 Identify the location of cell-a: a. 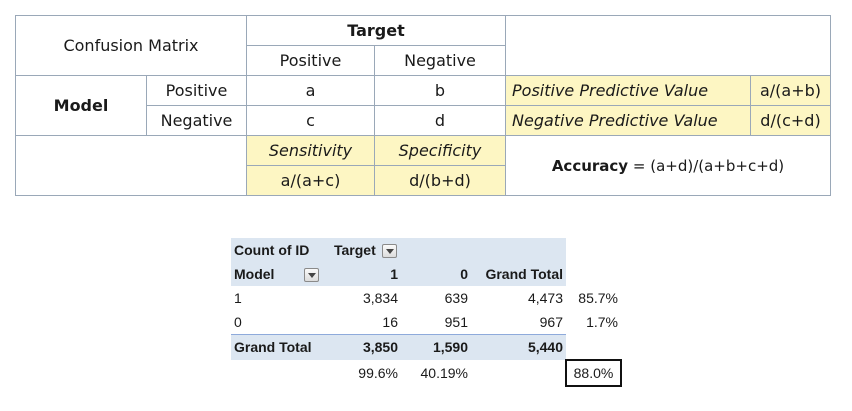
(310, 90).